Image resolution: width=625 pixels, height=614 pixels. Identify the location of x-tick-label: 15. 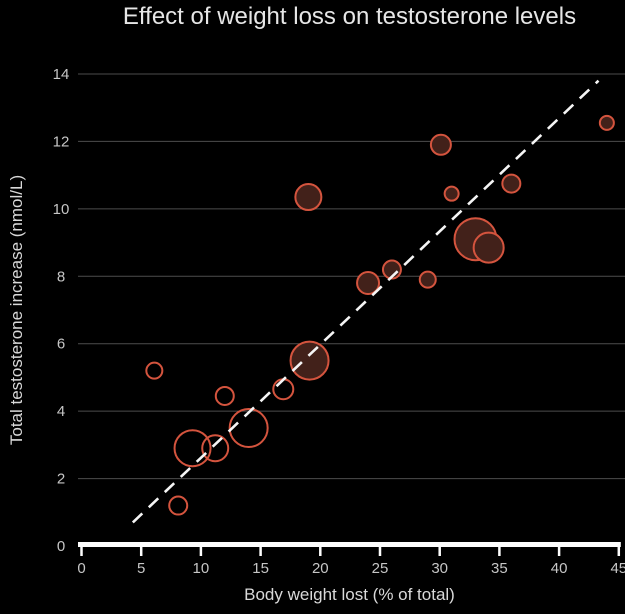
(260, 568).